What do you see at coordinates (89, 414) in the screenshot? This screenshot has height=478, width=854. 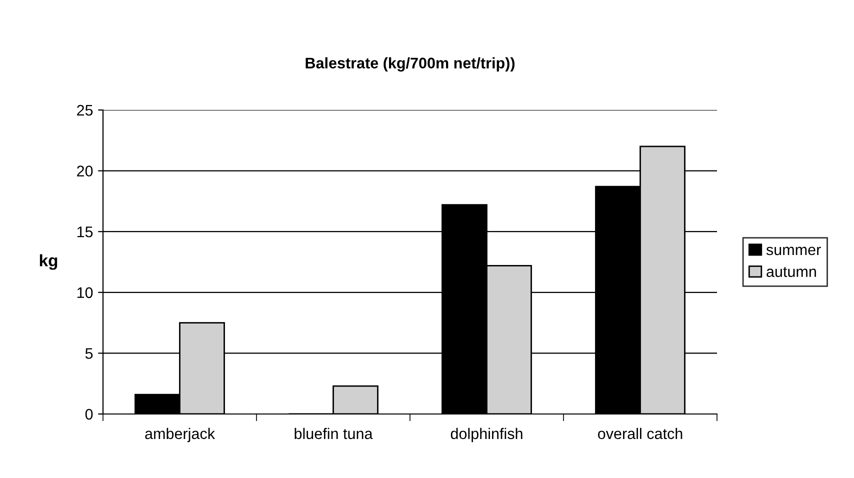 I see `y-tick-label: 0` at bounding box center [89, 414].